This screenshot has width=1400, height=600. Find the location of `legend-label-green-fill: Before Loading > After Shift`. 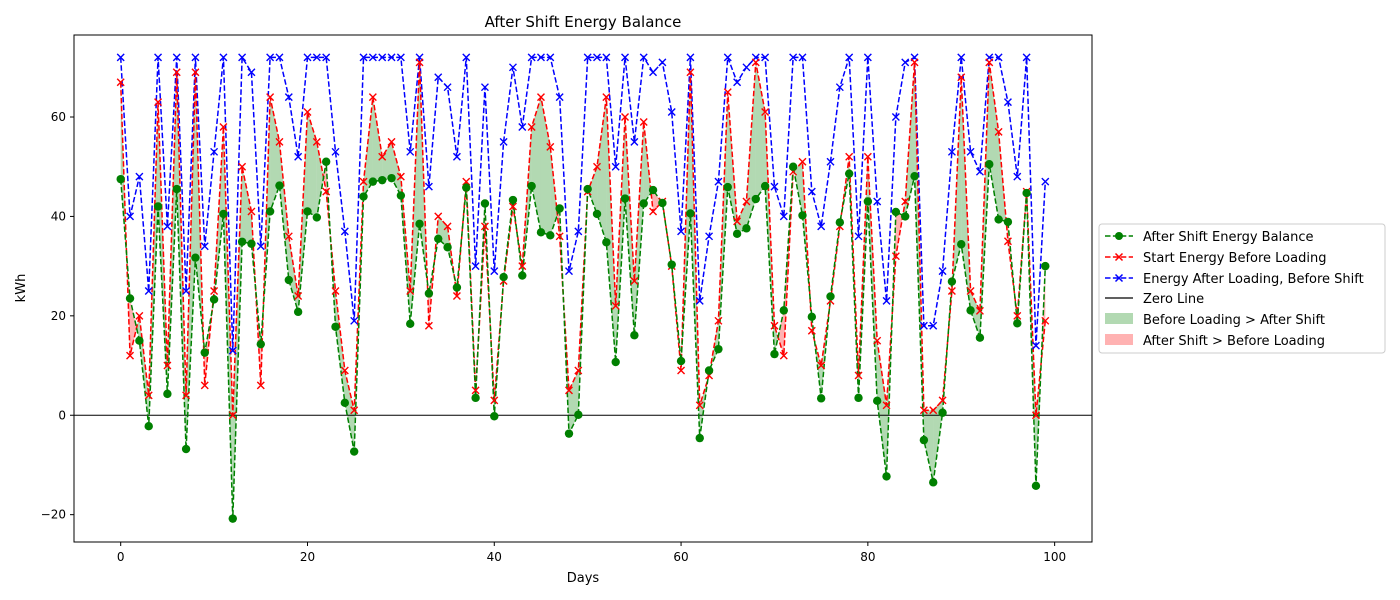

legend-label-green-fill: Before Loading > After Shift is located at coordinates (1234, 320).